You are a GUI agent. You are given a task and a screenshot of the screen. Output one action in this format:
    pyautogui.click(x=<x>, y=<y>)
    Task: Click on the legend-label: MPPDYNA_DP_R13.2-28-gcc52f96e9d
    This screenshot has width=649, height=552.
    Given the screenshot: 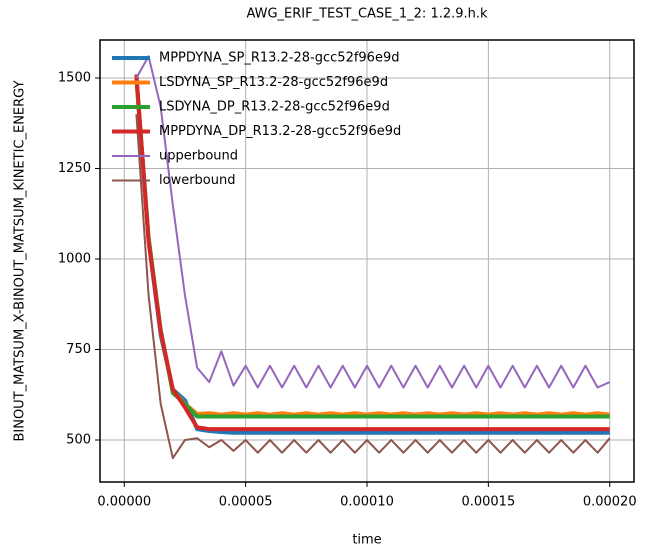 What is the action you would take?
    pyautogui.click(x=280, y=131)
    